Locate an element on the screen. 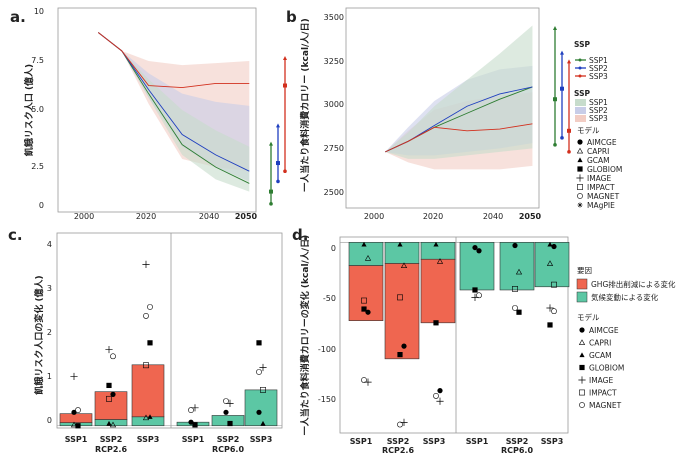  c-ytick: 0 is located at coordinates (49, 420).